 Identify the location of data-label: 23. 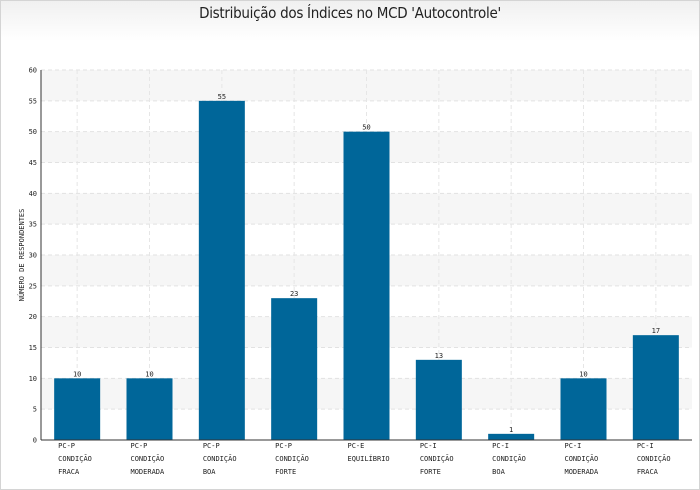
(294, 294).